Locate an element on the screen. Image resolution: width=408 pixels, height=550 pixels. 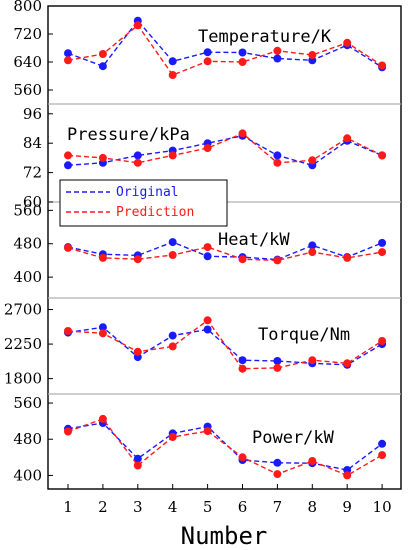
legend-label: Prediction is located at coordinates (155, 212).